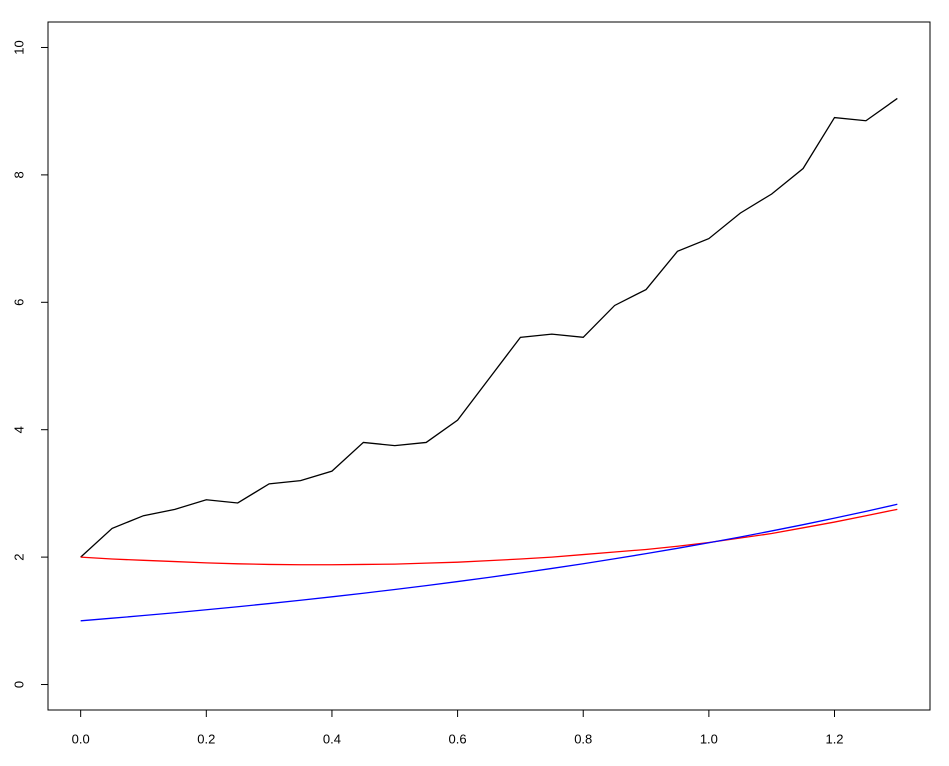 Image resolution: width=949 pixels, height=766 pixels. Describe the element at coordinates (81, 738) in the screenshot. I see `x-tick-label: 0.0` at that location.